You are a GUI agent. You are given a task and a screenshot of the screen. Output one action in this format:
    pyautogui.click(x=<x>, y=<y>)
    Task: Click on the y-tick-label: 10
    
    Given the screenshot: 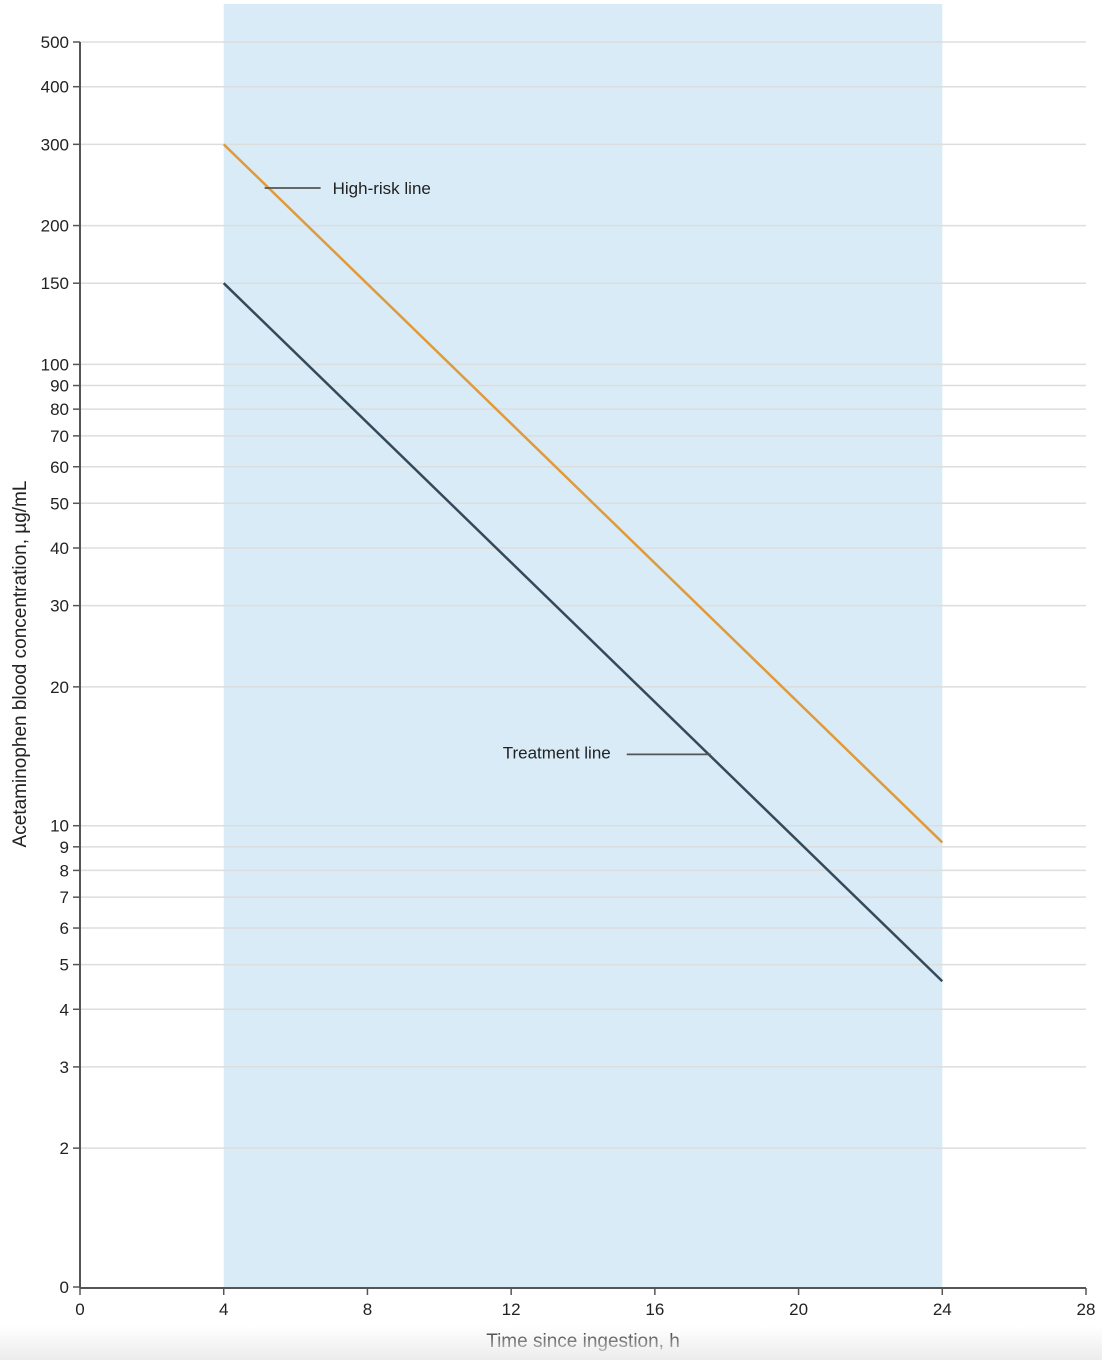 What is the action you would take?
    pyautogui.click(x=59, y=826)
    